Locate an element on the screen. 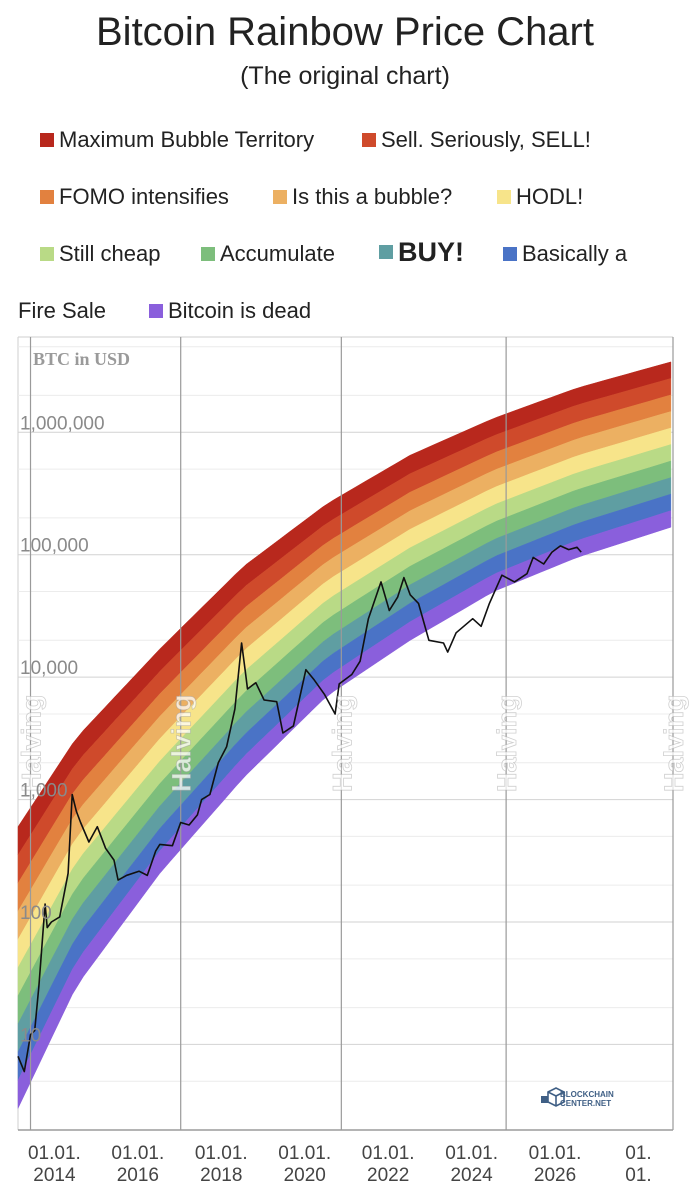 The width and height of the screenshot is (690, 1200). legend-label: Bitcoin is dead is located at coordinates (240, 310).